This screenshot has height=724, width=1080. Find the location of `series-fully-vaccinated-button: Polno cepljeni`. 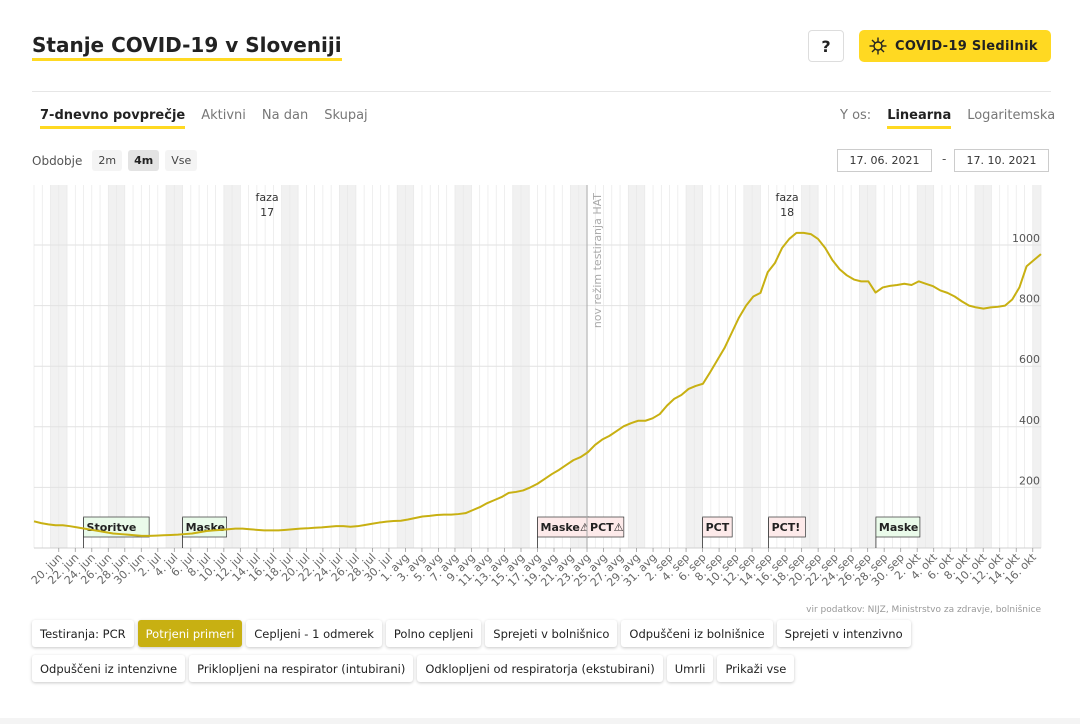

series-fully-vaccinated-button: Polno cepljeni is located at coordinates (433, 633).